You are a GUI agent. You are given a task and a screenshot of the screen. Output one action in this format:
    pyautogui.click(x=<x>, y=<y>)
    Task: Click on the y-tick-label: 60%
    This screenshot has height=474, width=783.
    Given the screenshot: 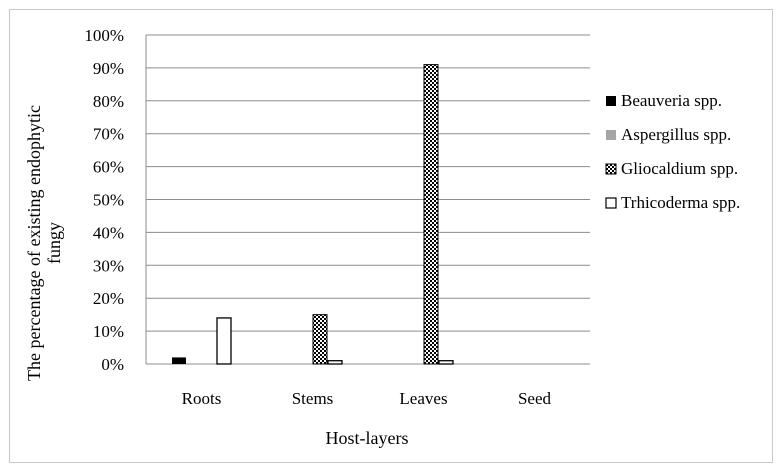 What is the action you would take?
    pyautogui.click(x=108, y=167)
    